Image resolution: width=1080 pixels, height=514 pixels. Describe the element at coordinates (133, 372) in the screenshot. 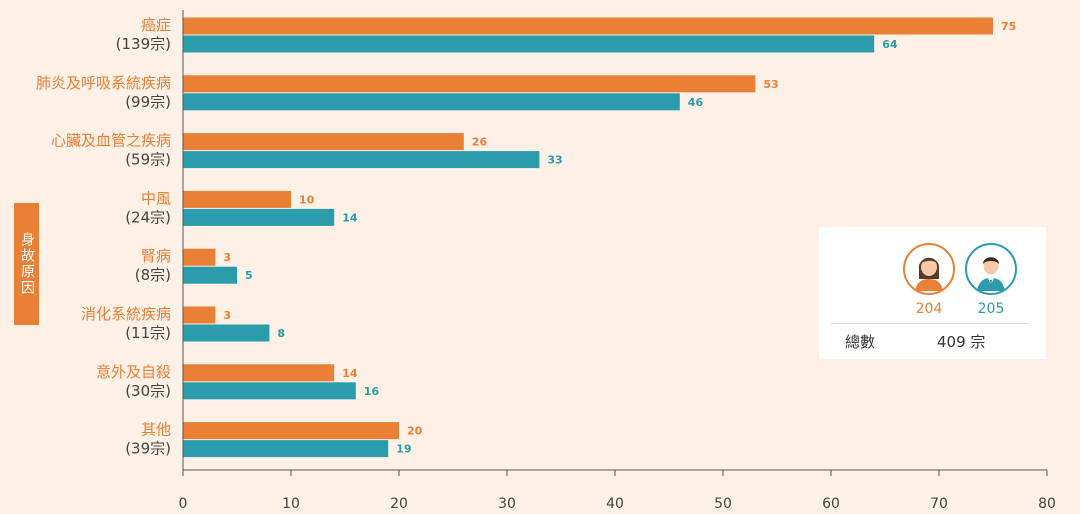

I see `category-label: 意外及自殺` at that location.